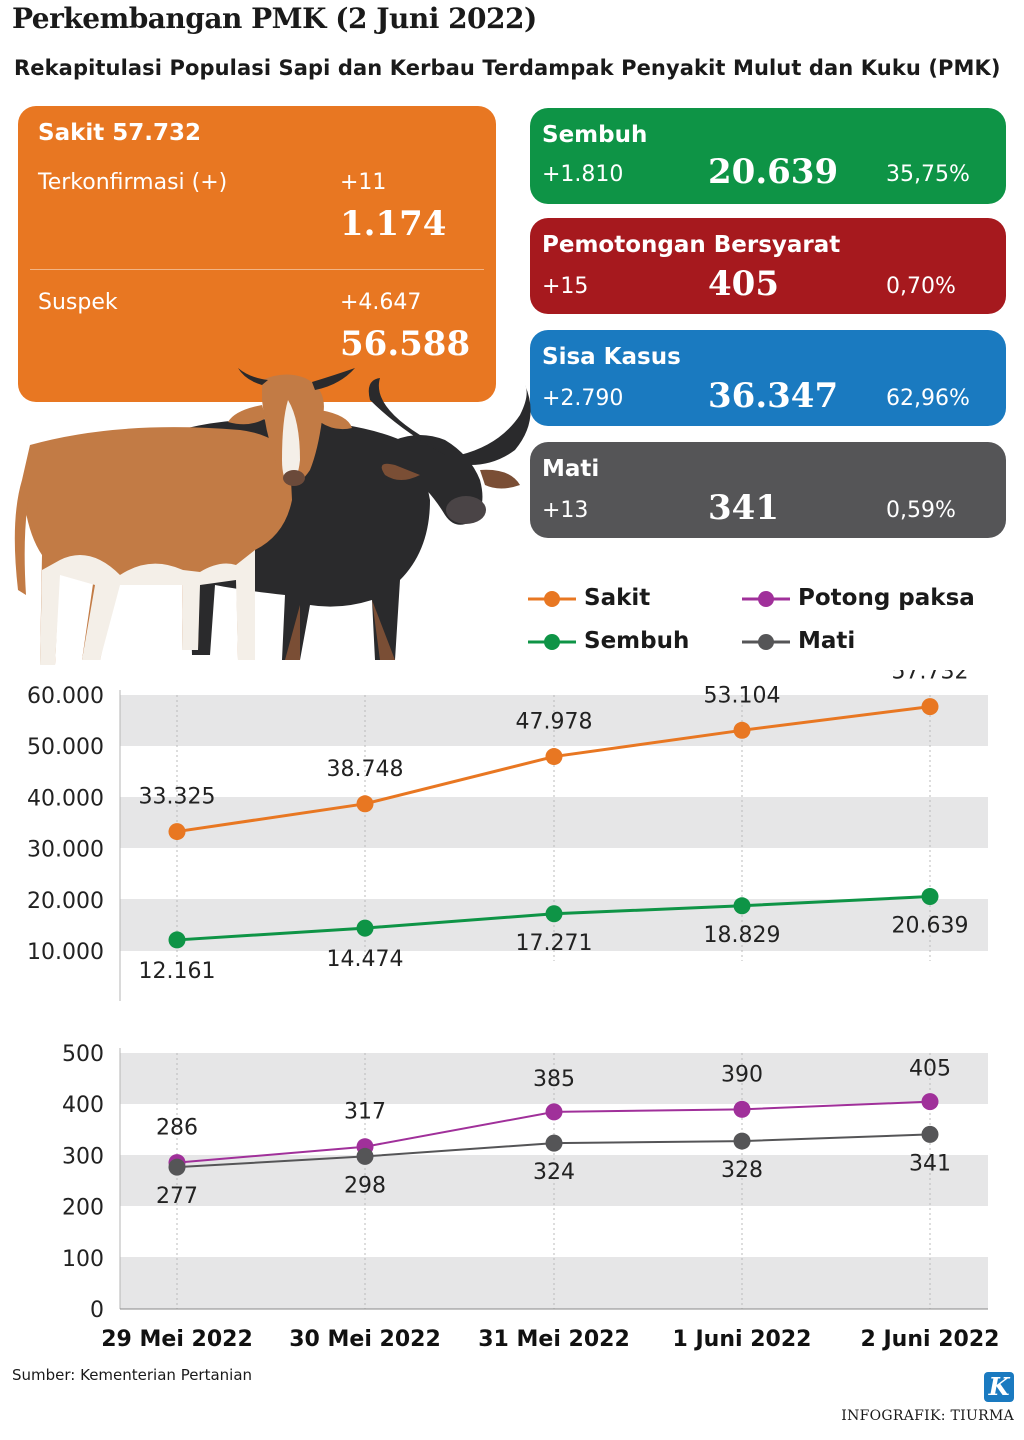 Image resolution: width=1024 pixels, height=1440 pixels. Describe the element at coordinates (177, 797) in the screenshot. I see `data-label-sakit: 33.325` at that location.